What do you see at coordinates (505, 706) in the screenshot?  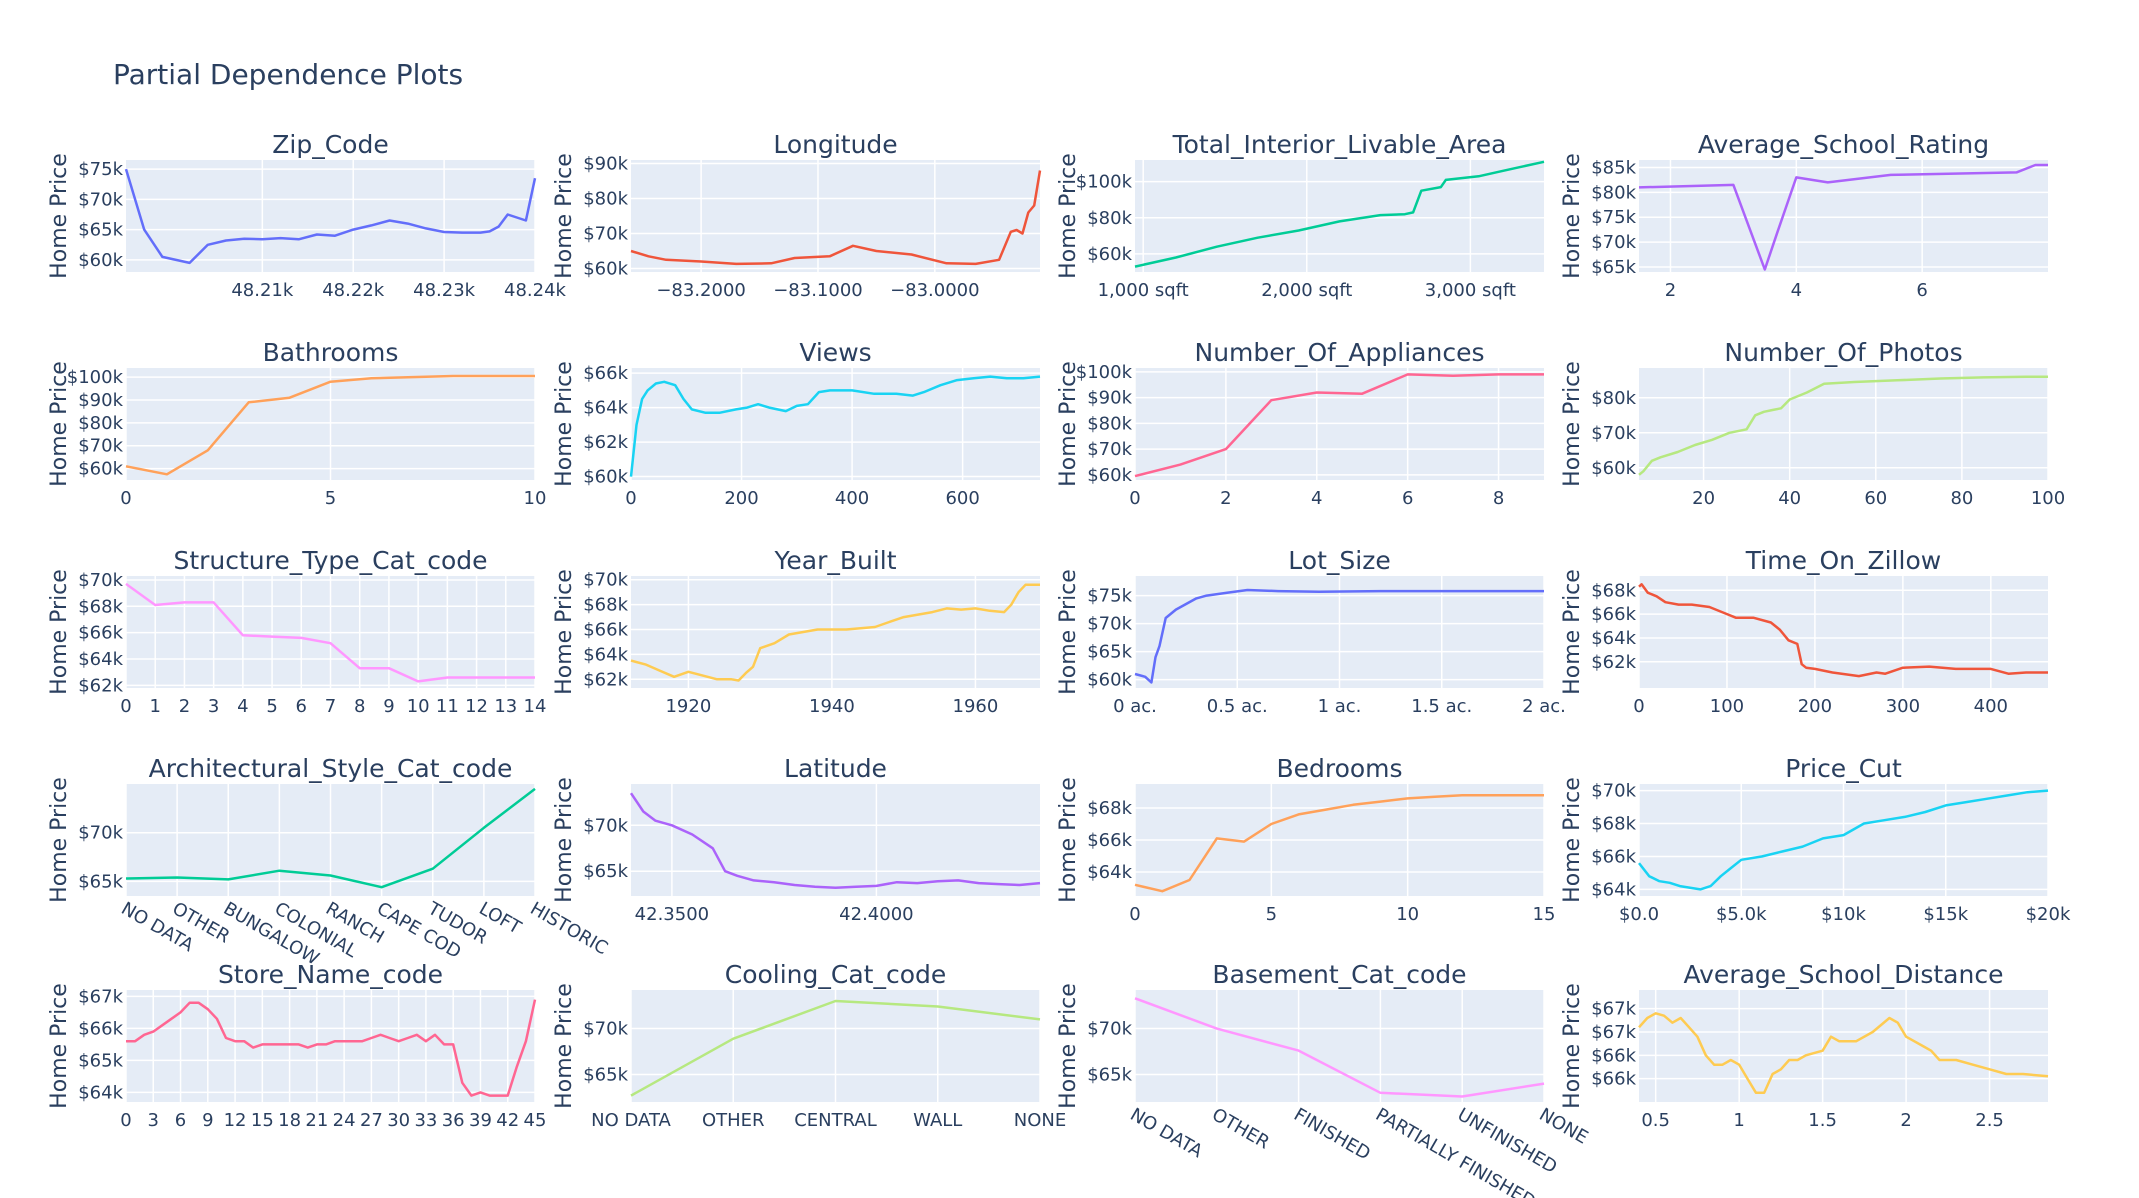 I see `x-tick-label: 13` at bounding box center [505, 706].